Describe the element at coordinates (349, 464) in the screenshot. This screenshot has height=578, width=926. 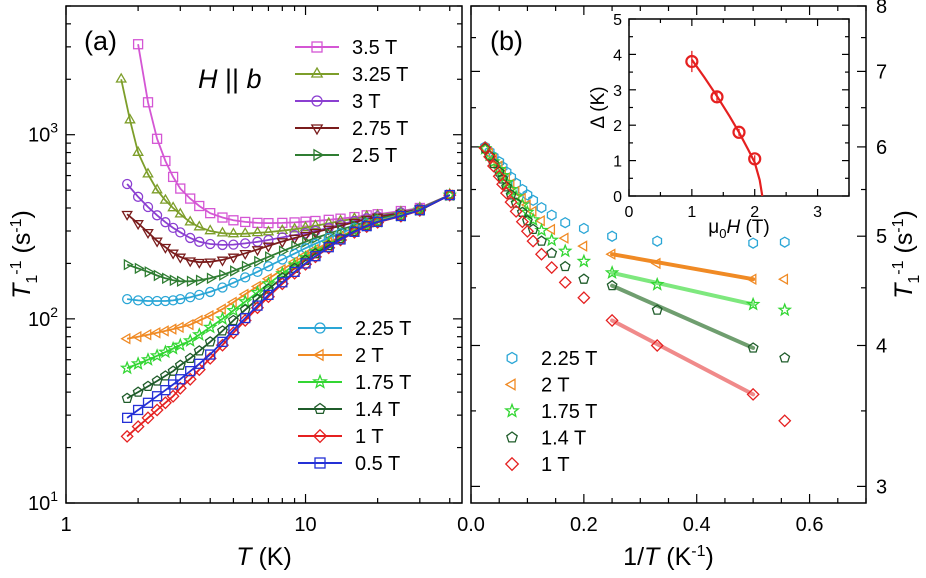
I see `legend-item-a: 0.5 T` at that location.